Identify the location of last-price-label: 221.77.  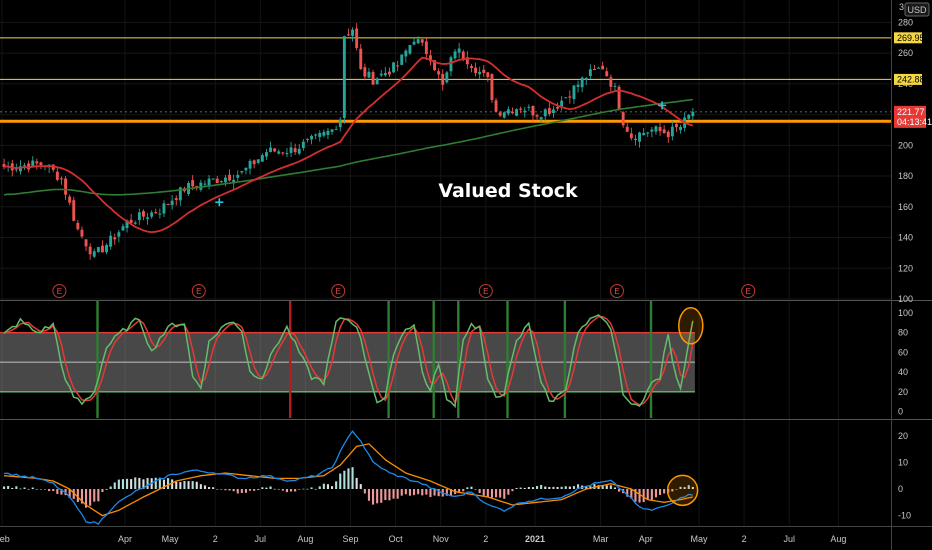
(911, 112).